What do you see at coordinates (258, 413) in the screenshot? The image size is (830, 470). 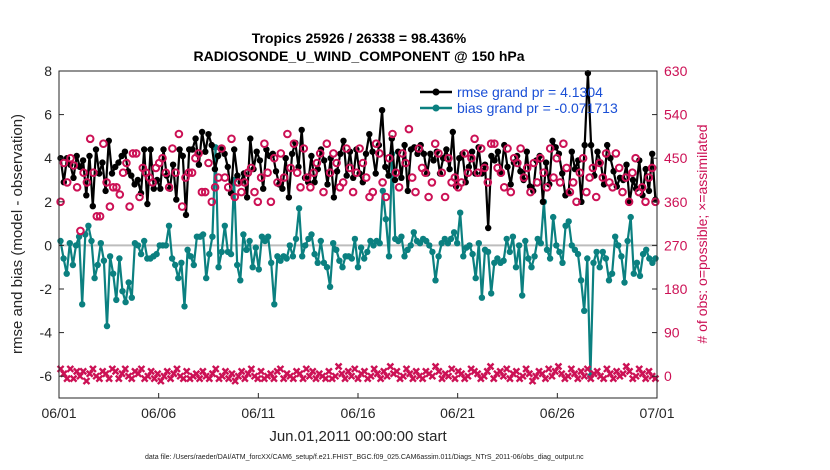 I see `x-tick-label: 06/11` at bounding box center [258, 413].